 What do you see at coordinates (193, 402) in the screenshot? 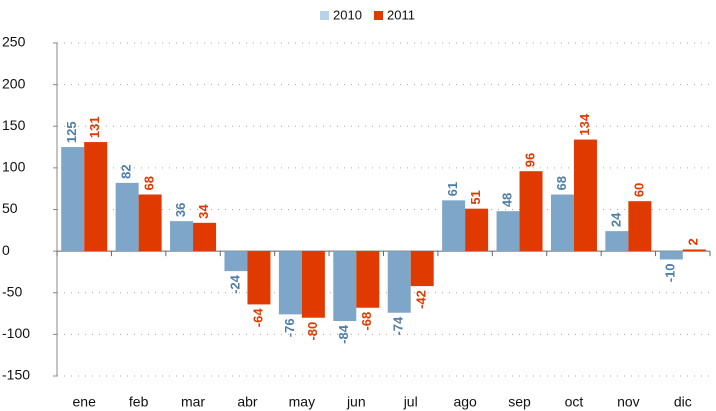
I see `x-tick-label: mar` at bounding box center [193, 402].